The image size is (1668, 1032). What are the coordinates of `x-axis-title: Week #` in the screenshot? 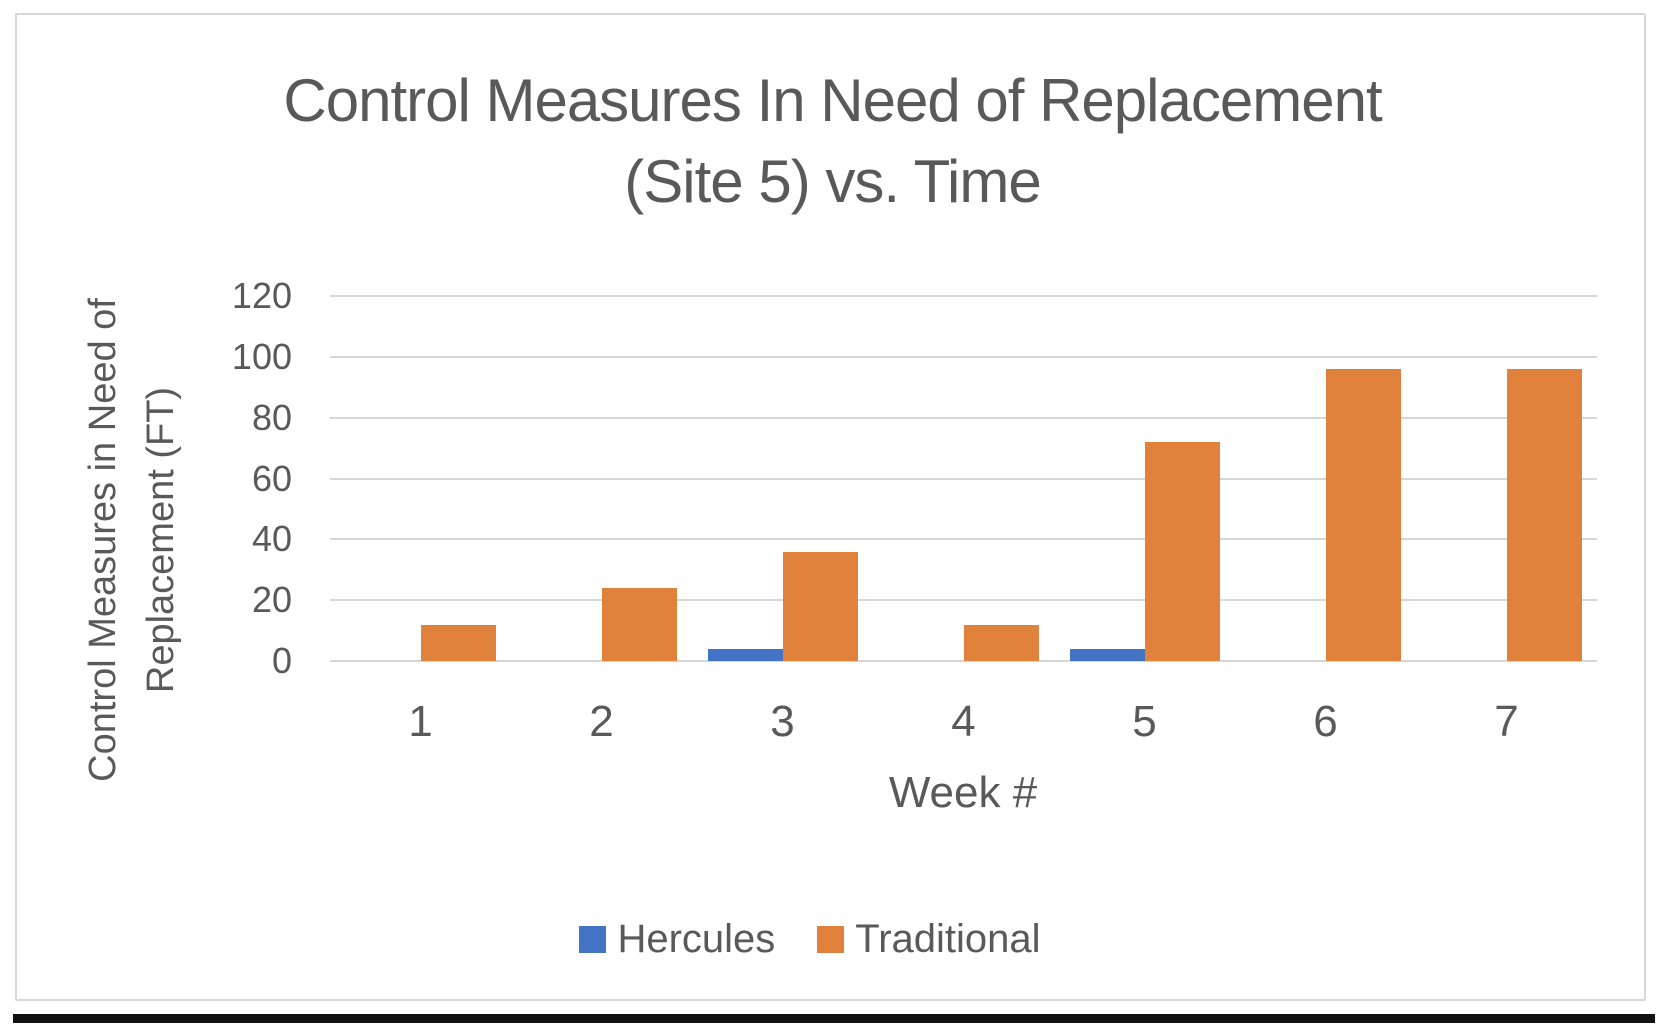 It's located at (963, 792).